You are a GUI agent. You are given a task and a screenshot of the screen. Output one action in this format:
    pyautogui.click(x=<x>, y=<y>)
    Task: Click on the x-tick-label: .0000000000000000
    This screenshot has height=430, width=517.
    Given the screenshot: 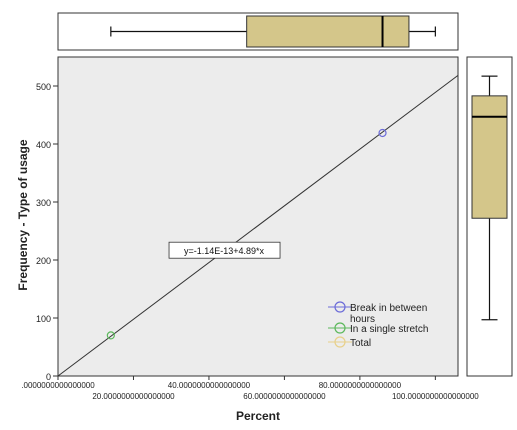 What is the action you would take?
    pyautogui.click(x=58, y=385)
    